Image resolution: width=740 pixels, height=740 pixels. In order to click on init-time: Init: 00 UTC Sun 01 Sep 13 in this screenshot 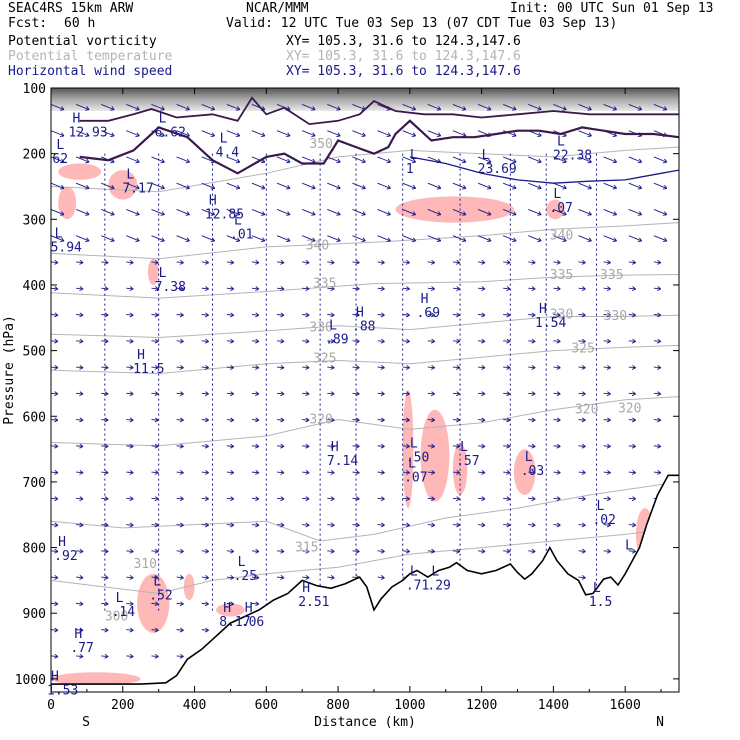, I will do `click(612, 8)`.